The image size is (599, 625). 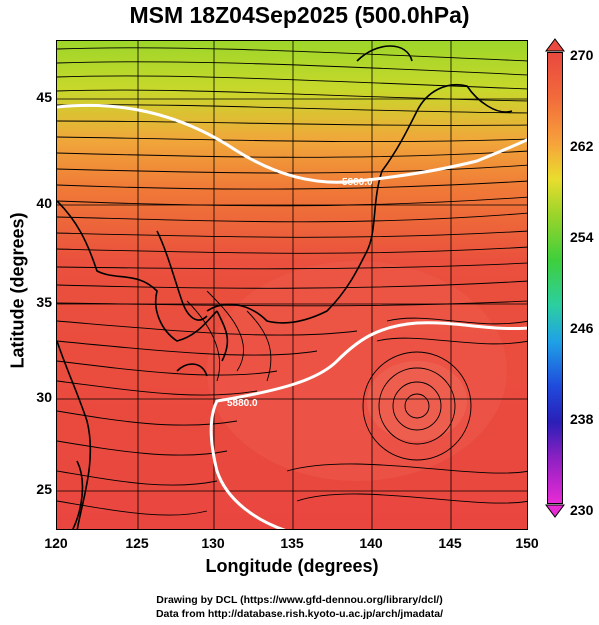 What do you see at coordinates (56, 543) in the screenshot?
I see `x-tick: 120` at bounding box center [56, 543].